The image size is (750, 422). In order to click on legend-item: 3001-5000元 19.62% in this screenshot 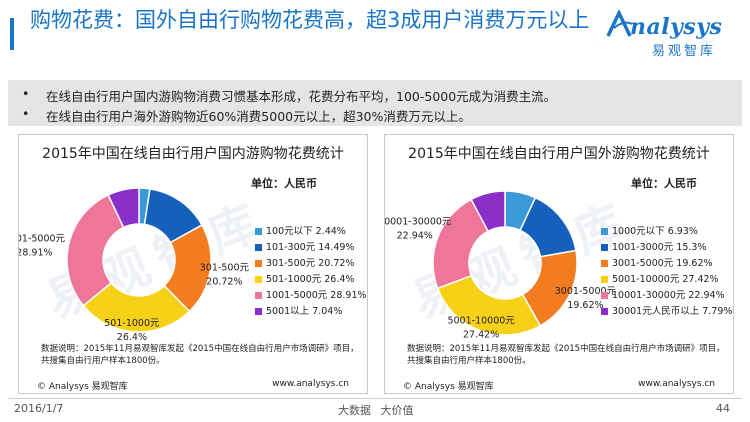, I will do `click(657, 262)`.